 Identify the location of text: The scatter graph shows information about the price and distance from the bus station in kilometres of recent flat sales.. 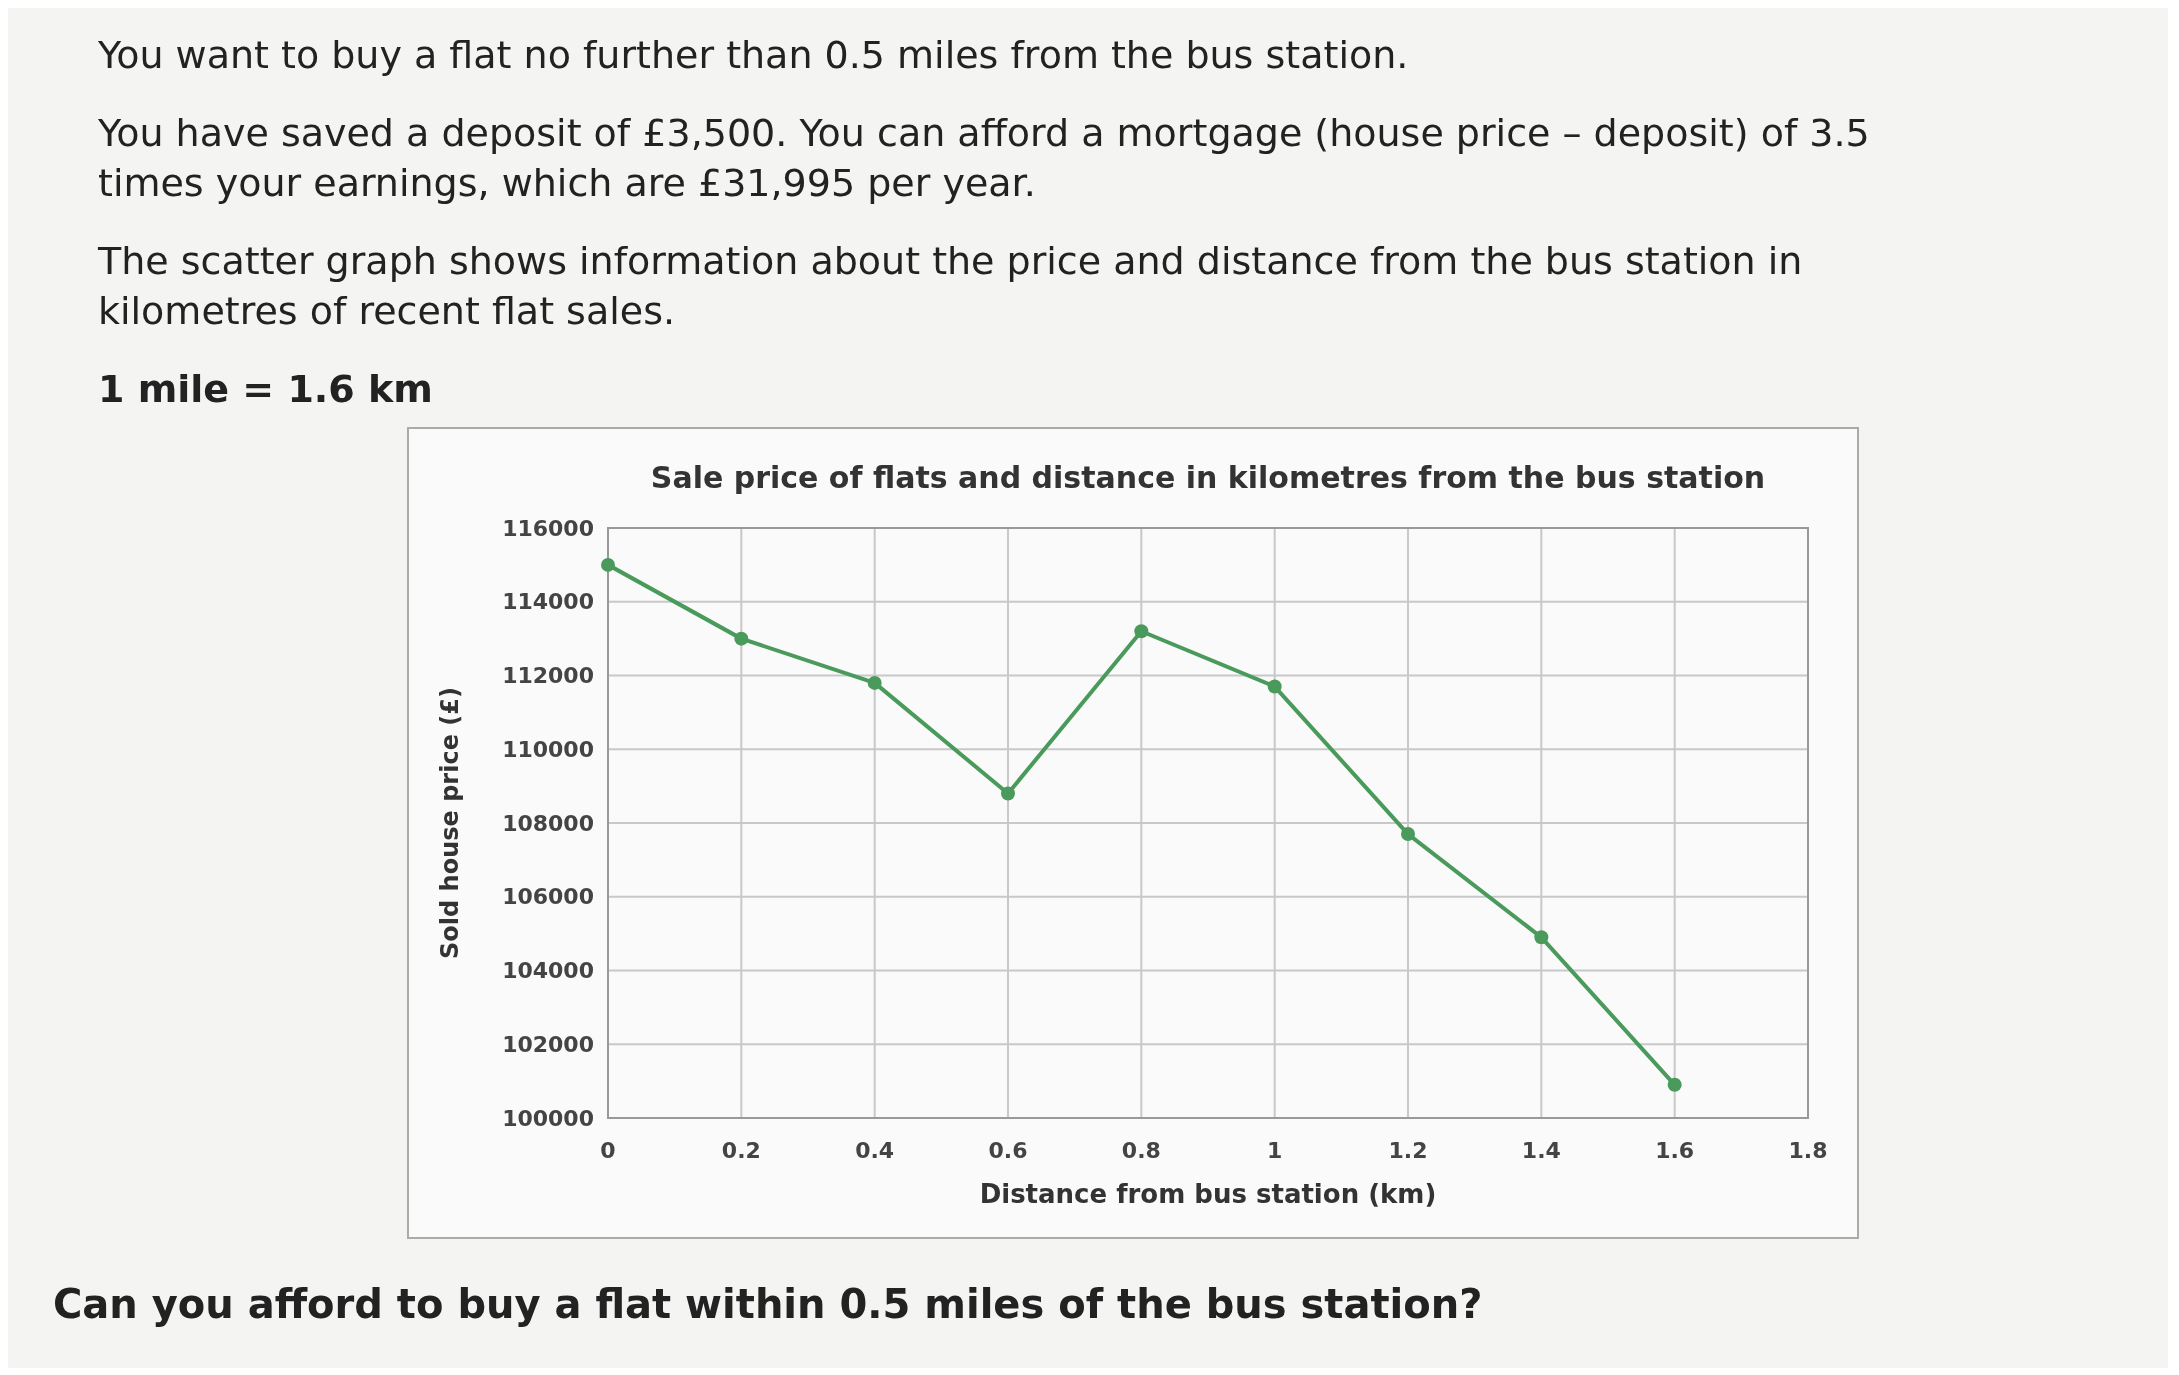
(950, 286).